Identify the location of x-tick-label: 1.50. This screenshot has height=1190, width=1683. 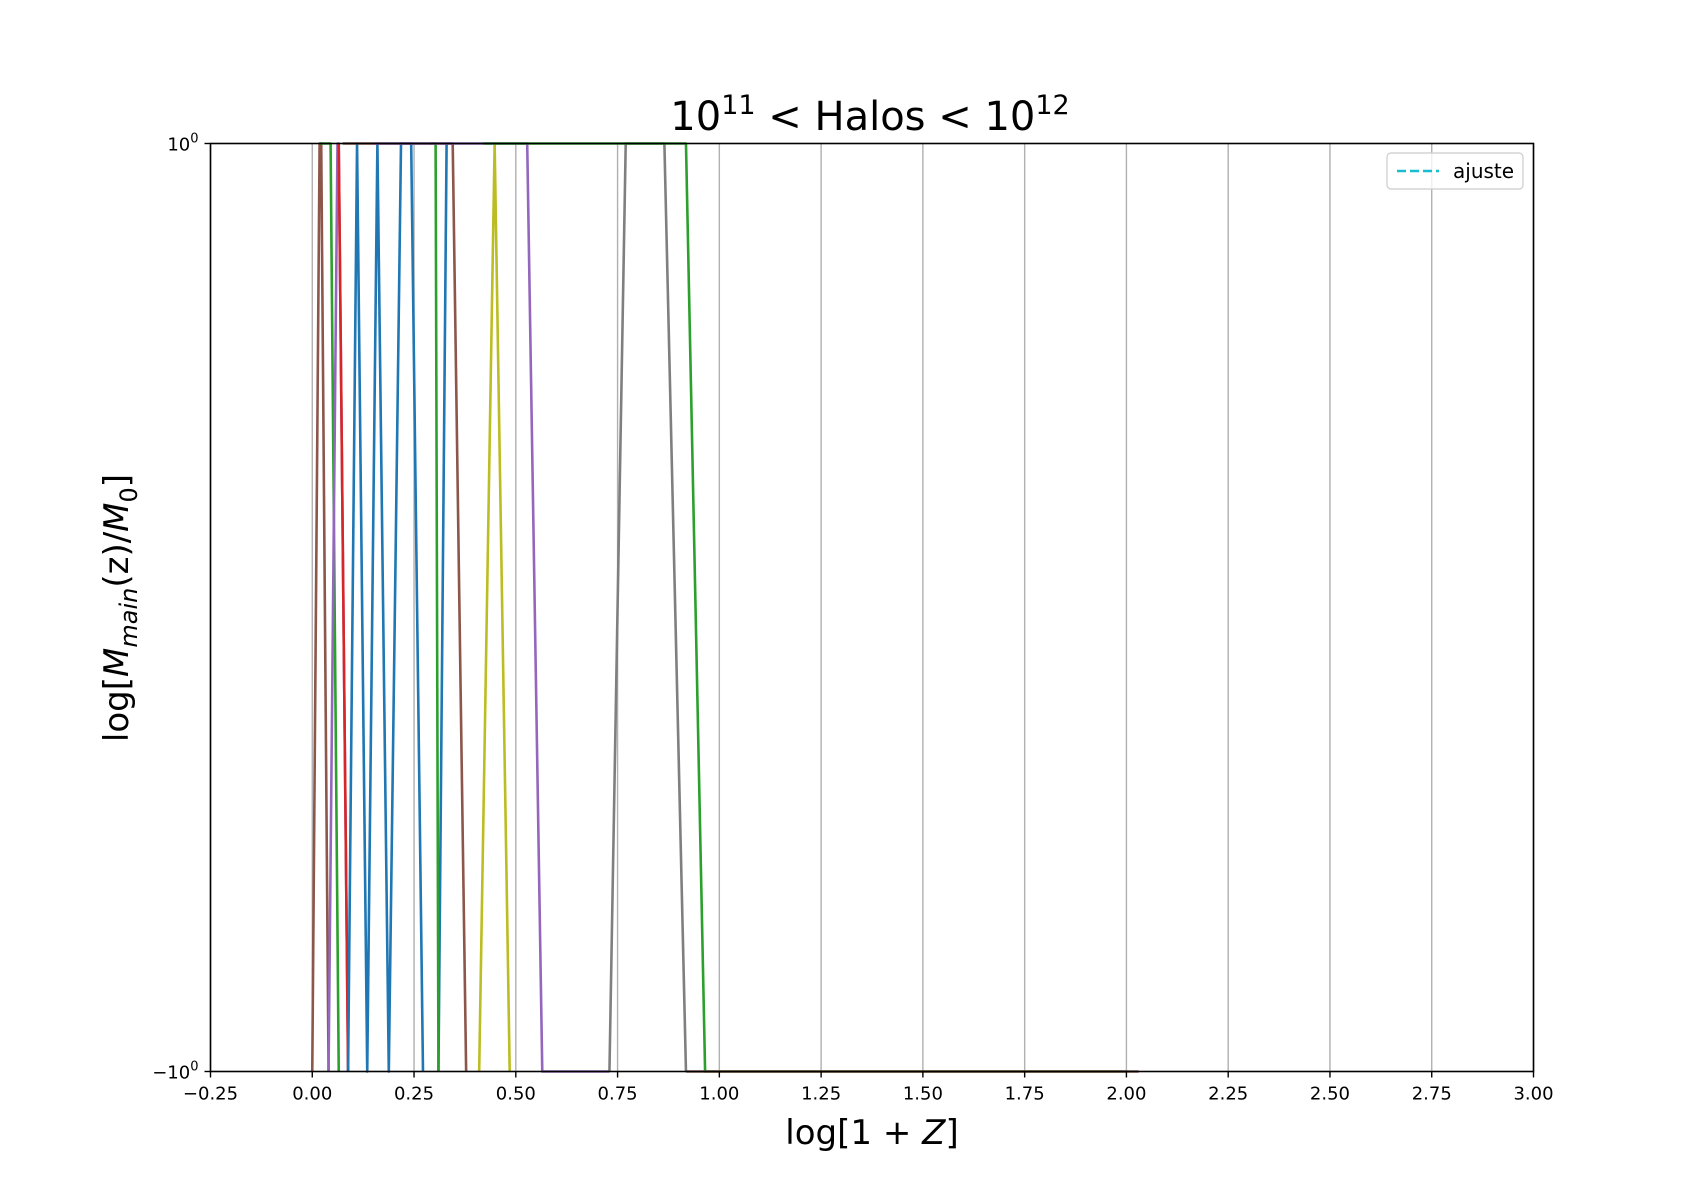
(923, 1094).